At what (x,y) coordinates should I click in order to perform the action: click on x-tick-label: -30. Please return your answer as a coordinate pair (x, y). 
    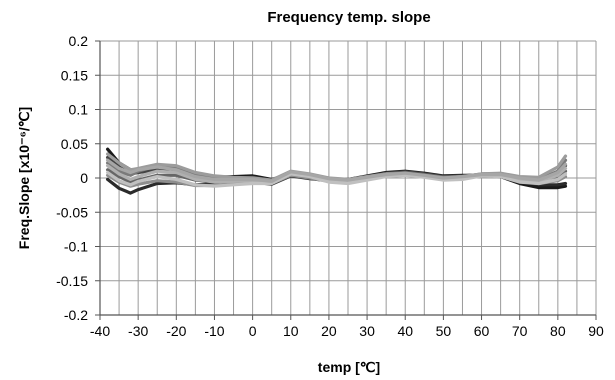
    Looking at the image, I should click on (138, 331).